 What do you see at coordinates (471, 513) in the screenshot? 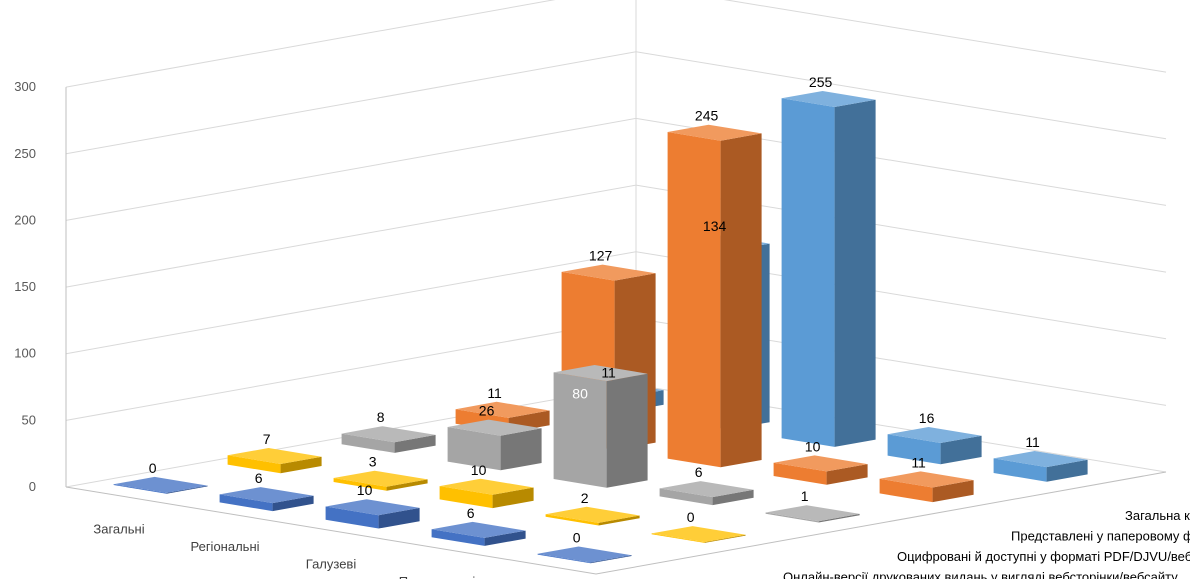
I see `data-label: 6` at bounding box center [471, 513].